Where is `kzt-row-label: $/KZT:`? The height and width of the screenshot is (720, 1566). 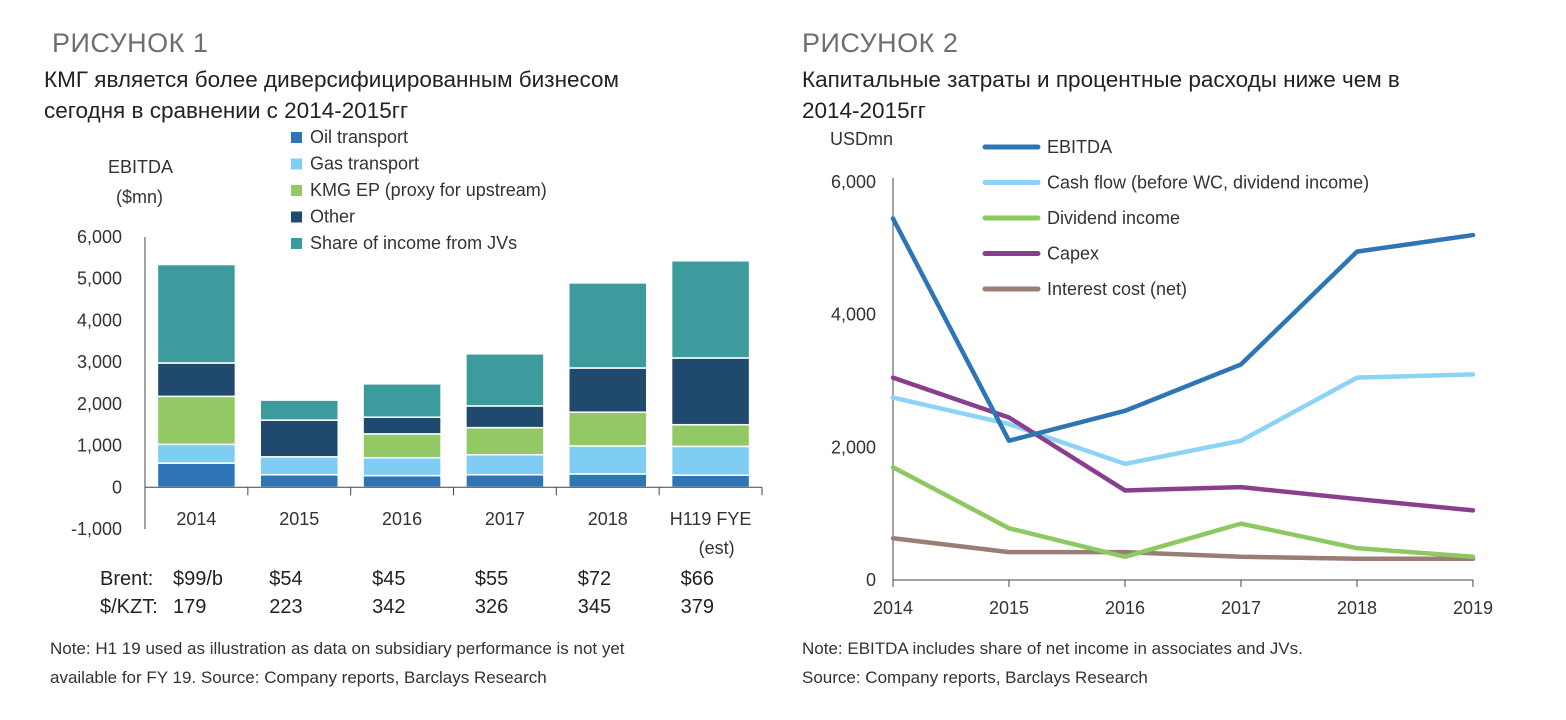 kzt-row-label: $/KZT: is located at coordinates (129, 607).